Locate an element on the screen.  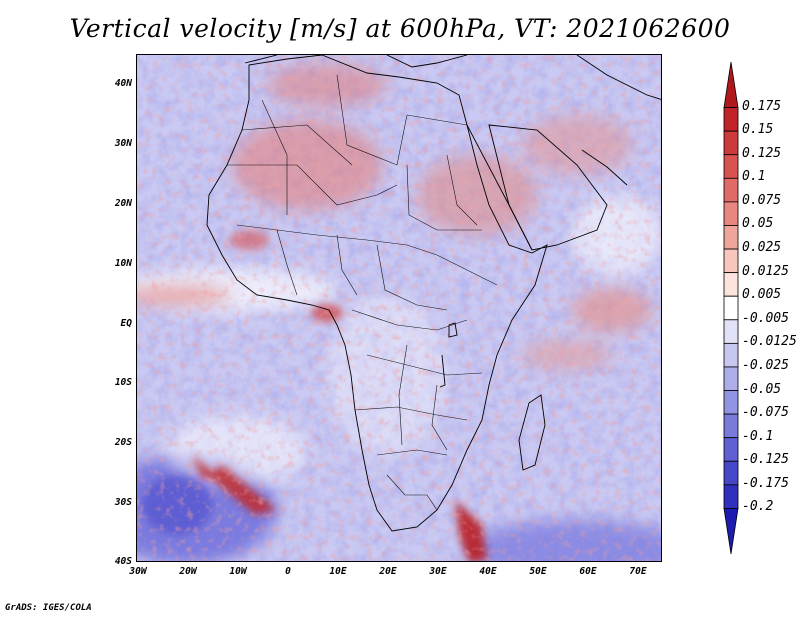
colorbar-label: 0.005 is located at coordinates (762, 295).